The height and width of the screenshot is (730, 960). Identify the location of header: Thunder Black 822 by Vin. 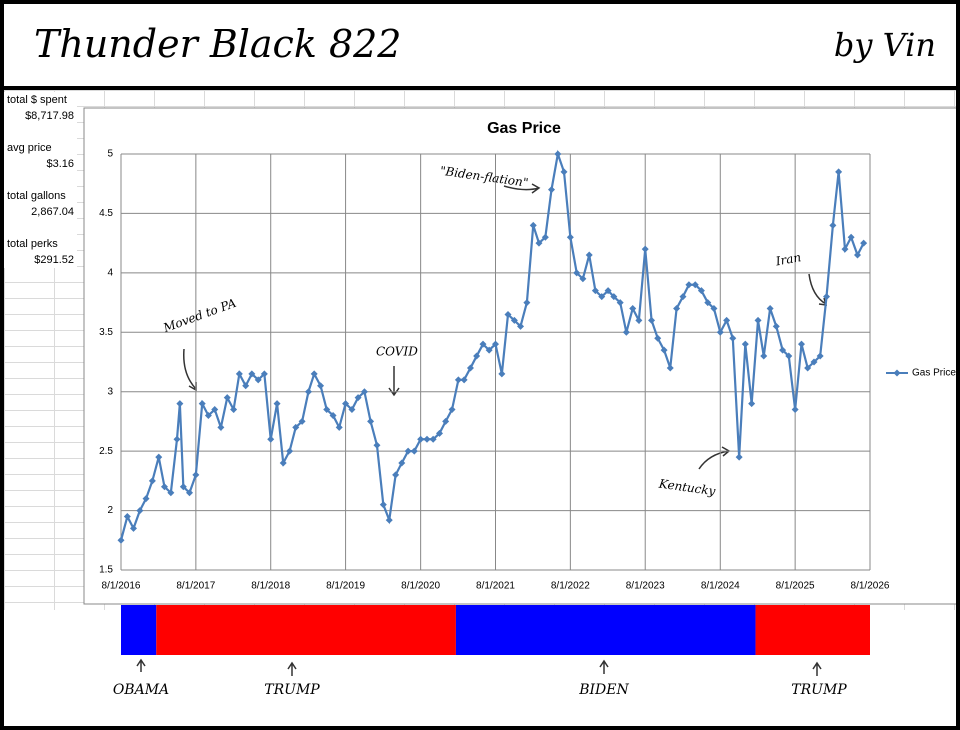
(480, 47).